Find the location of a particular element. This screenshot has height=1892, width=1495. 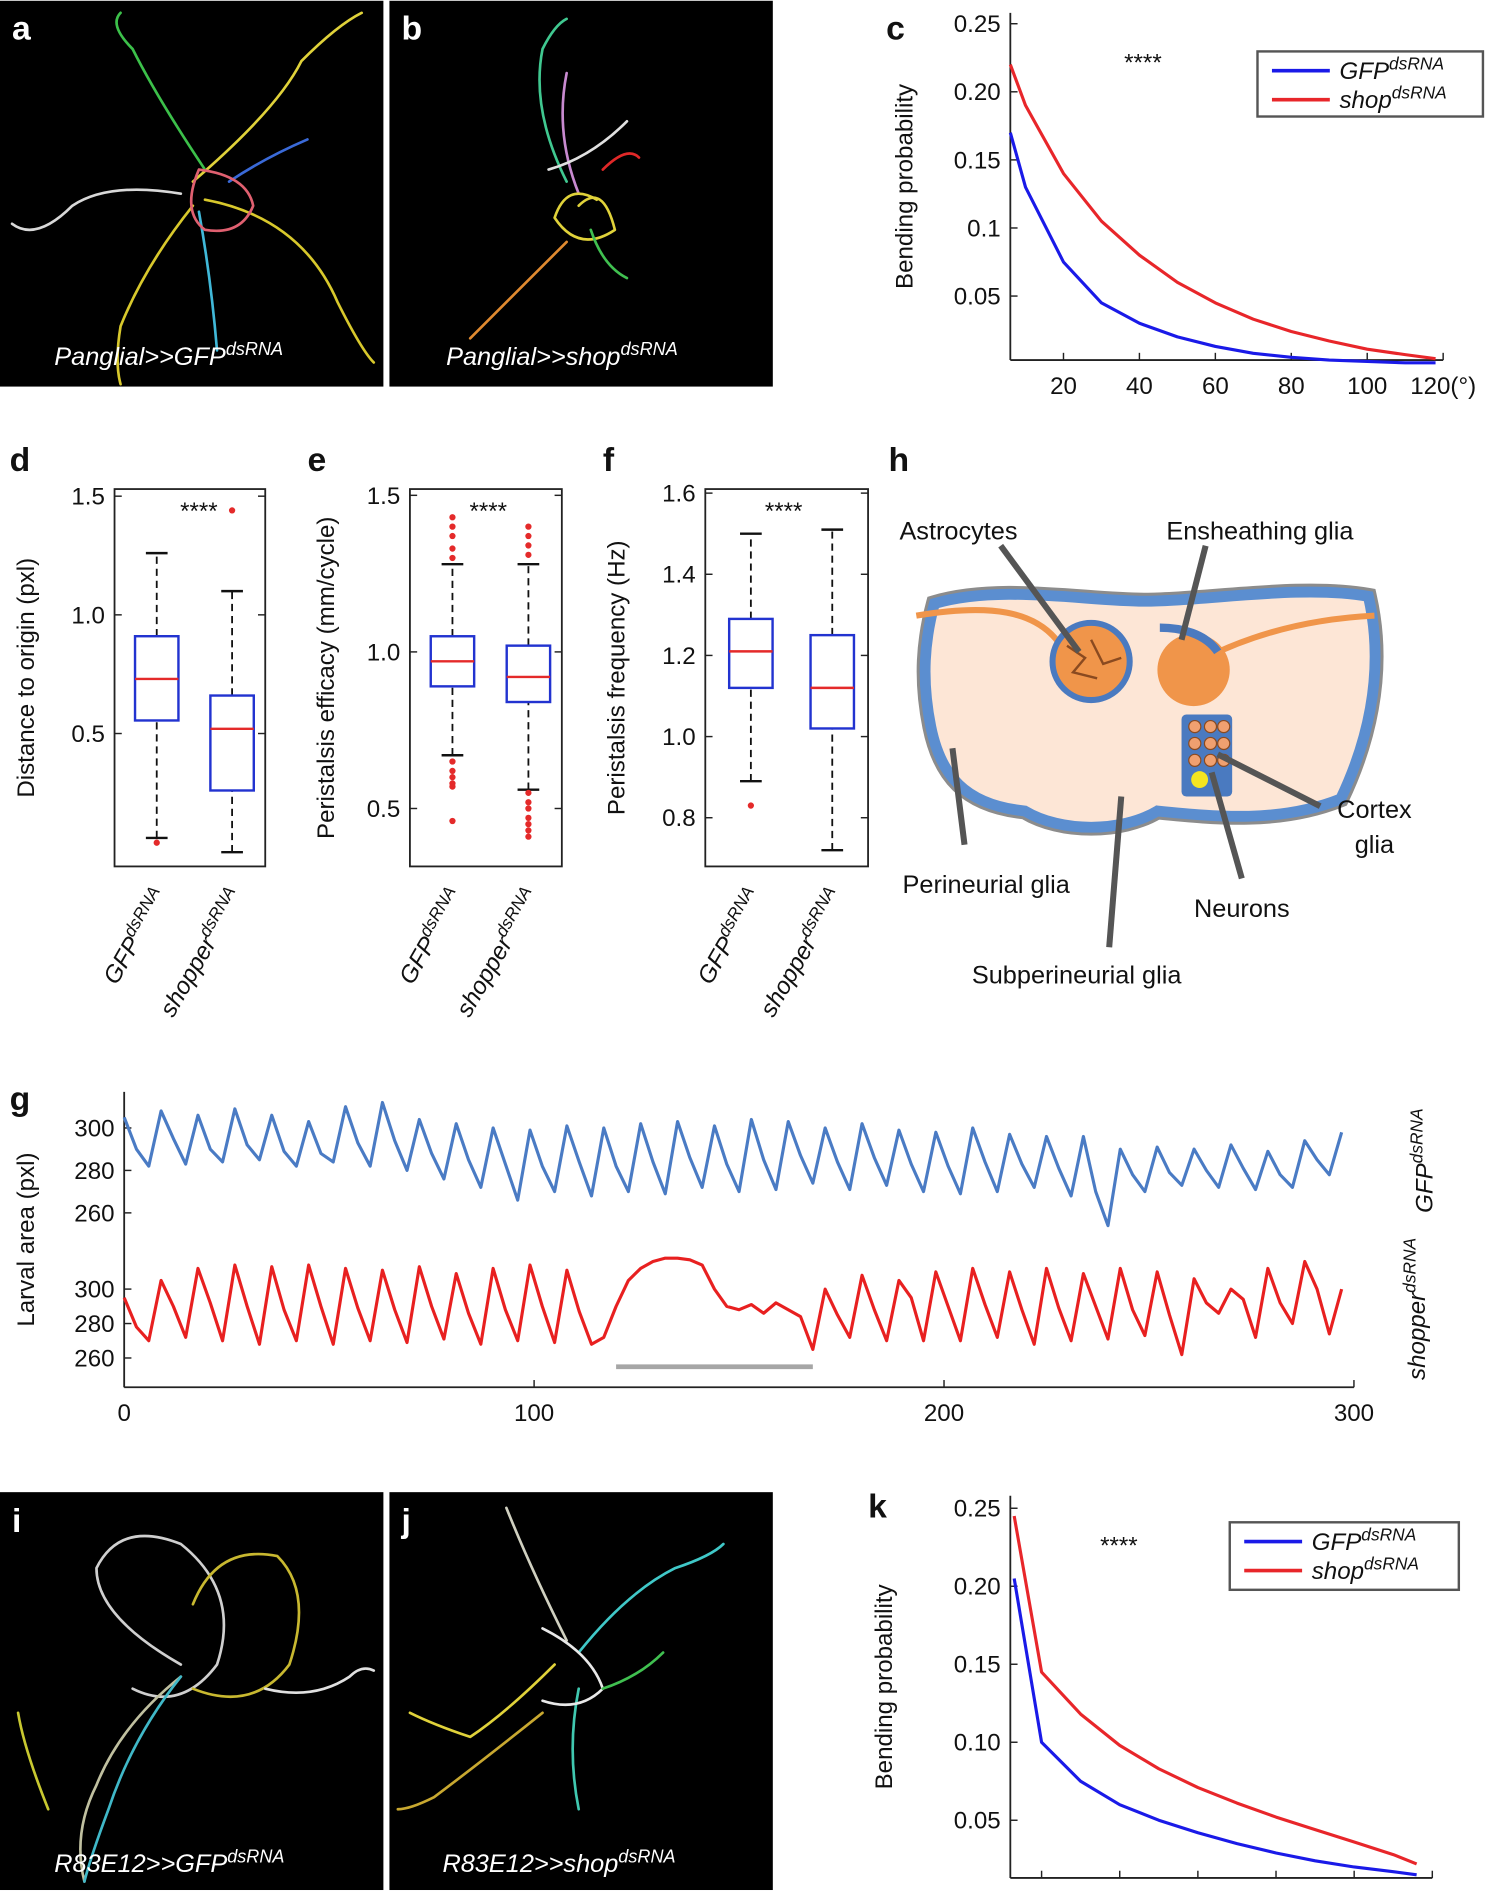

panel-letter: g is located at coordinates (20, 1099).